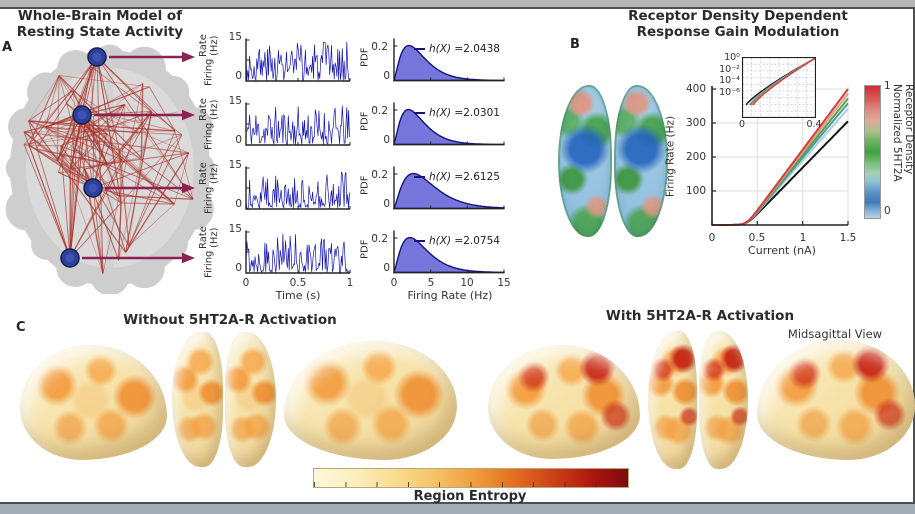 The image size is (915, 514). What do you see at coordinates (470, 496) in the screenshot?
I see `region-entropy-label: Region Entropy` at bounding box center [470, 496].